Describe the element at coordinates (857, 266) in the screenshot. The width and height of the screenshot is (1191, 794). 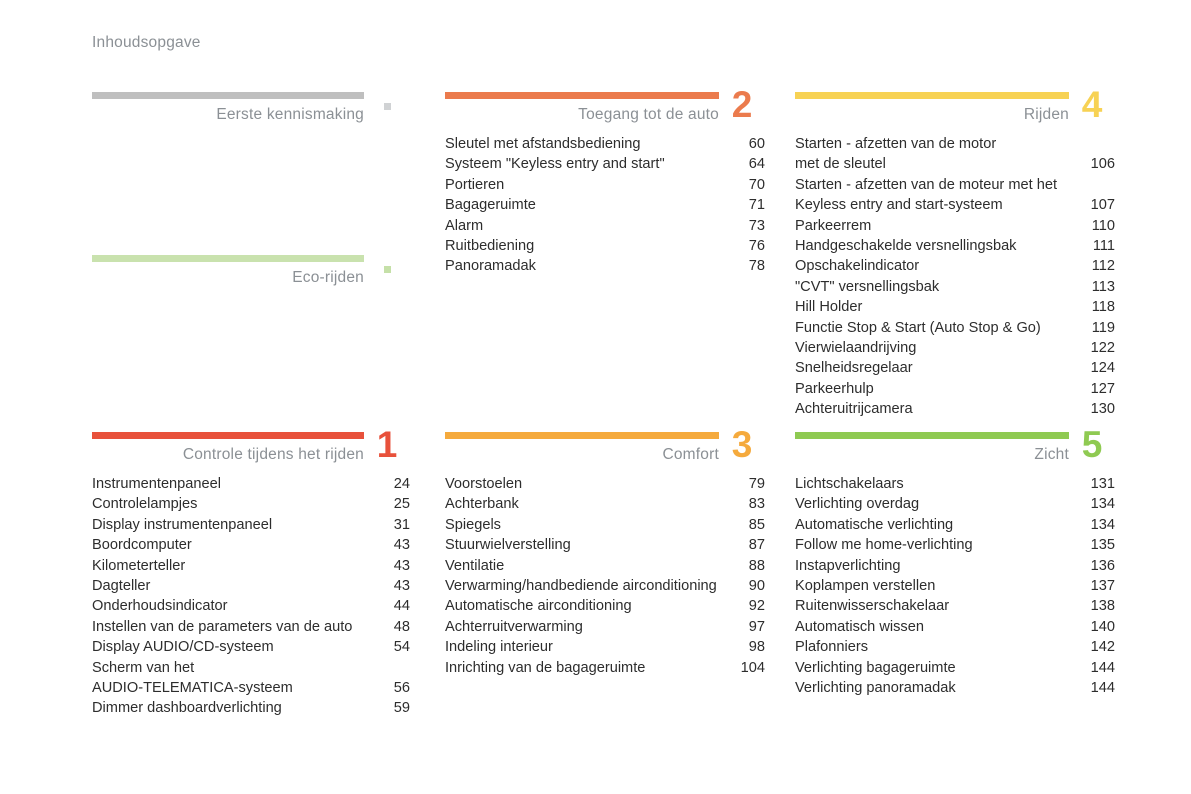
I see `toc-item-label: Opschakelindicator` at that location.